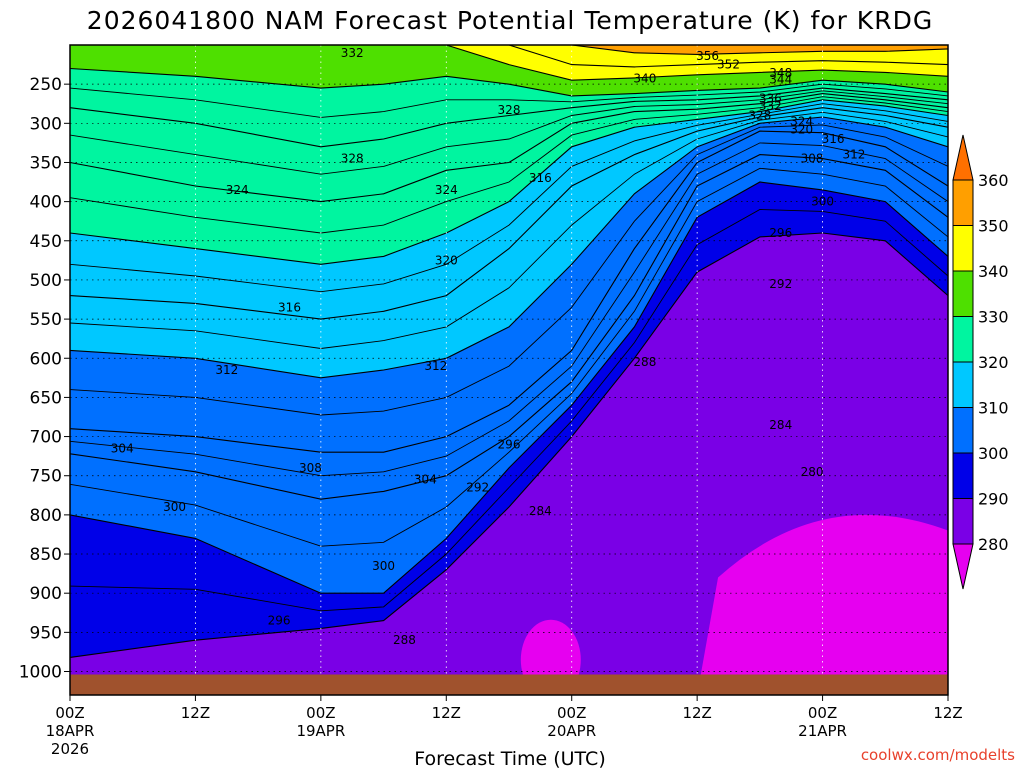 This screenshot has height=768, width=1024. What do you see at coordinates (46, 281) in the screenshot?
I see `y-tick-label: 500` at bounding box center [46, 281].